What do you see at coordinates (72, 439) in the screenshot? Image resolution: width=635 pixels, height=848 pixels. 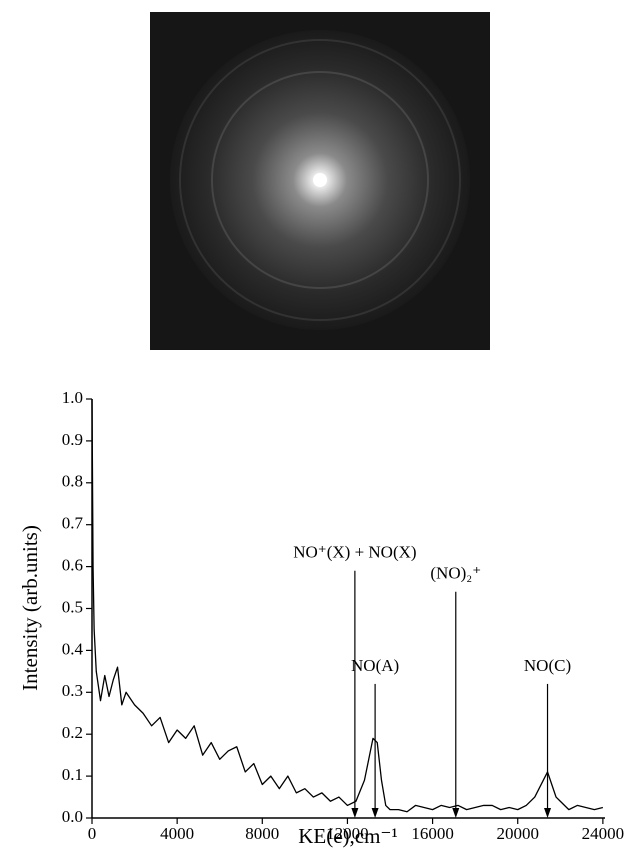 I see `y-tick-label: 0.9` at bounding box center [72, 439].